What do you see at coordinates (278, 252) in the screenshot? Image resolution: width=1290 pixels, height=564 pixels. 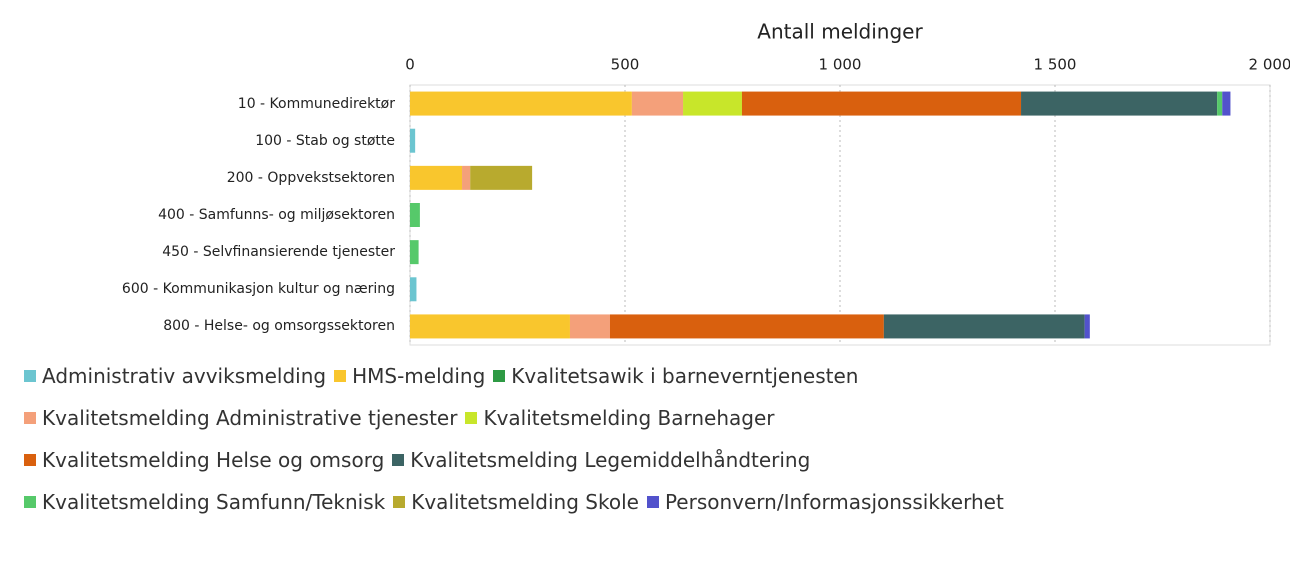 I see `y-tick-label: 450 - Selvfinansierende tjenester` at bounding box center [278, 252].